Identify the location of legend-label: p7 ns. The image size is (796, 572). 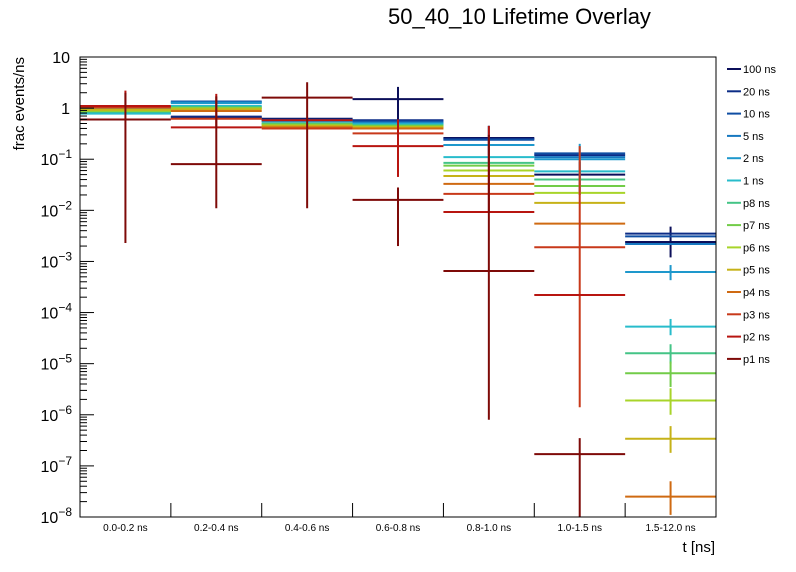
(756, 226).